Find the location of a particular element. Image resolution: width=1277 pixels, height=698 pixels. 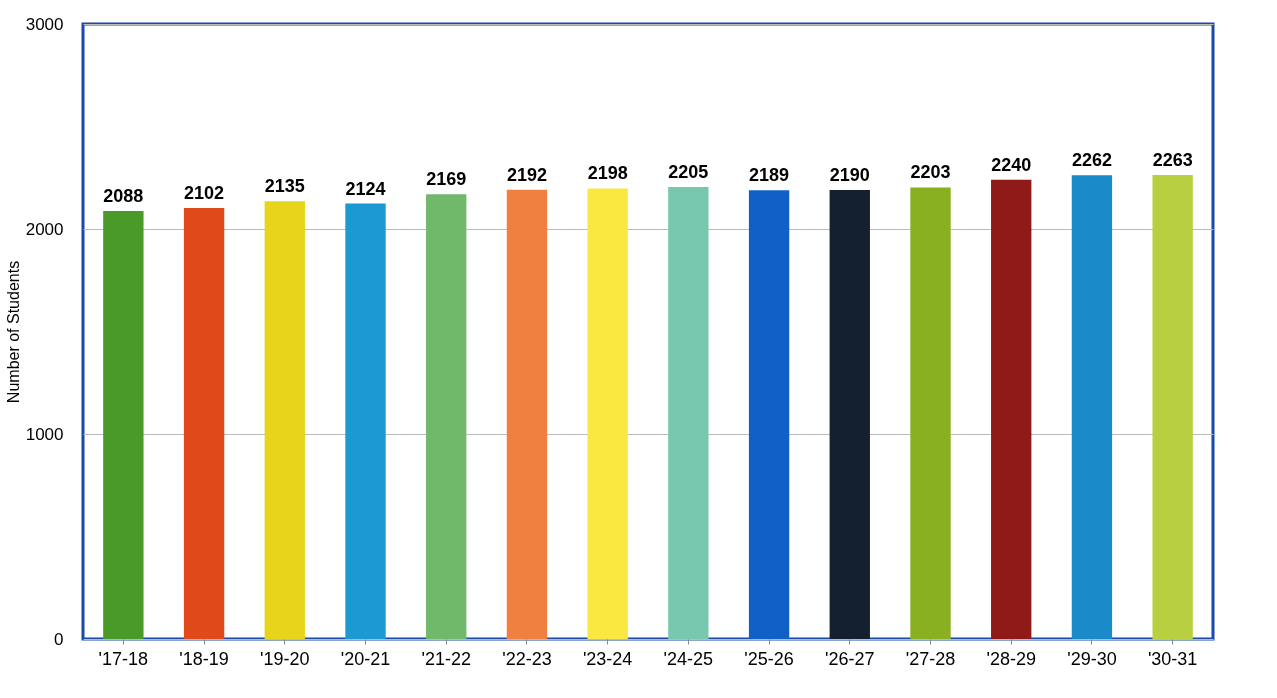

data-label: 2102 is located at coordinates (204, 193).